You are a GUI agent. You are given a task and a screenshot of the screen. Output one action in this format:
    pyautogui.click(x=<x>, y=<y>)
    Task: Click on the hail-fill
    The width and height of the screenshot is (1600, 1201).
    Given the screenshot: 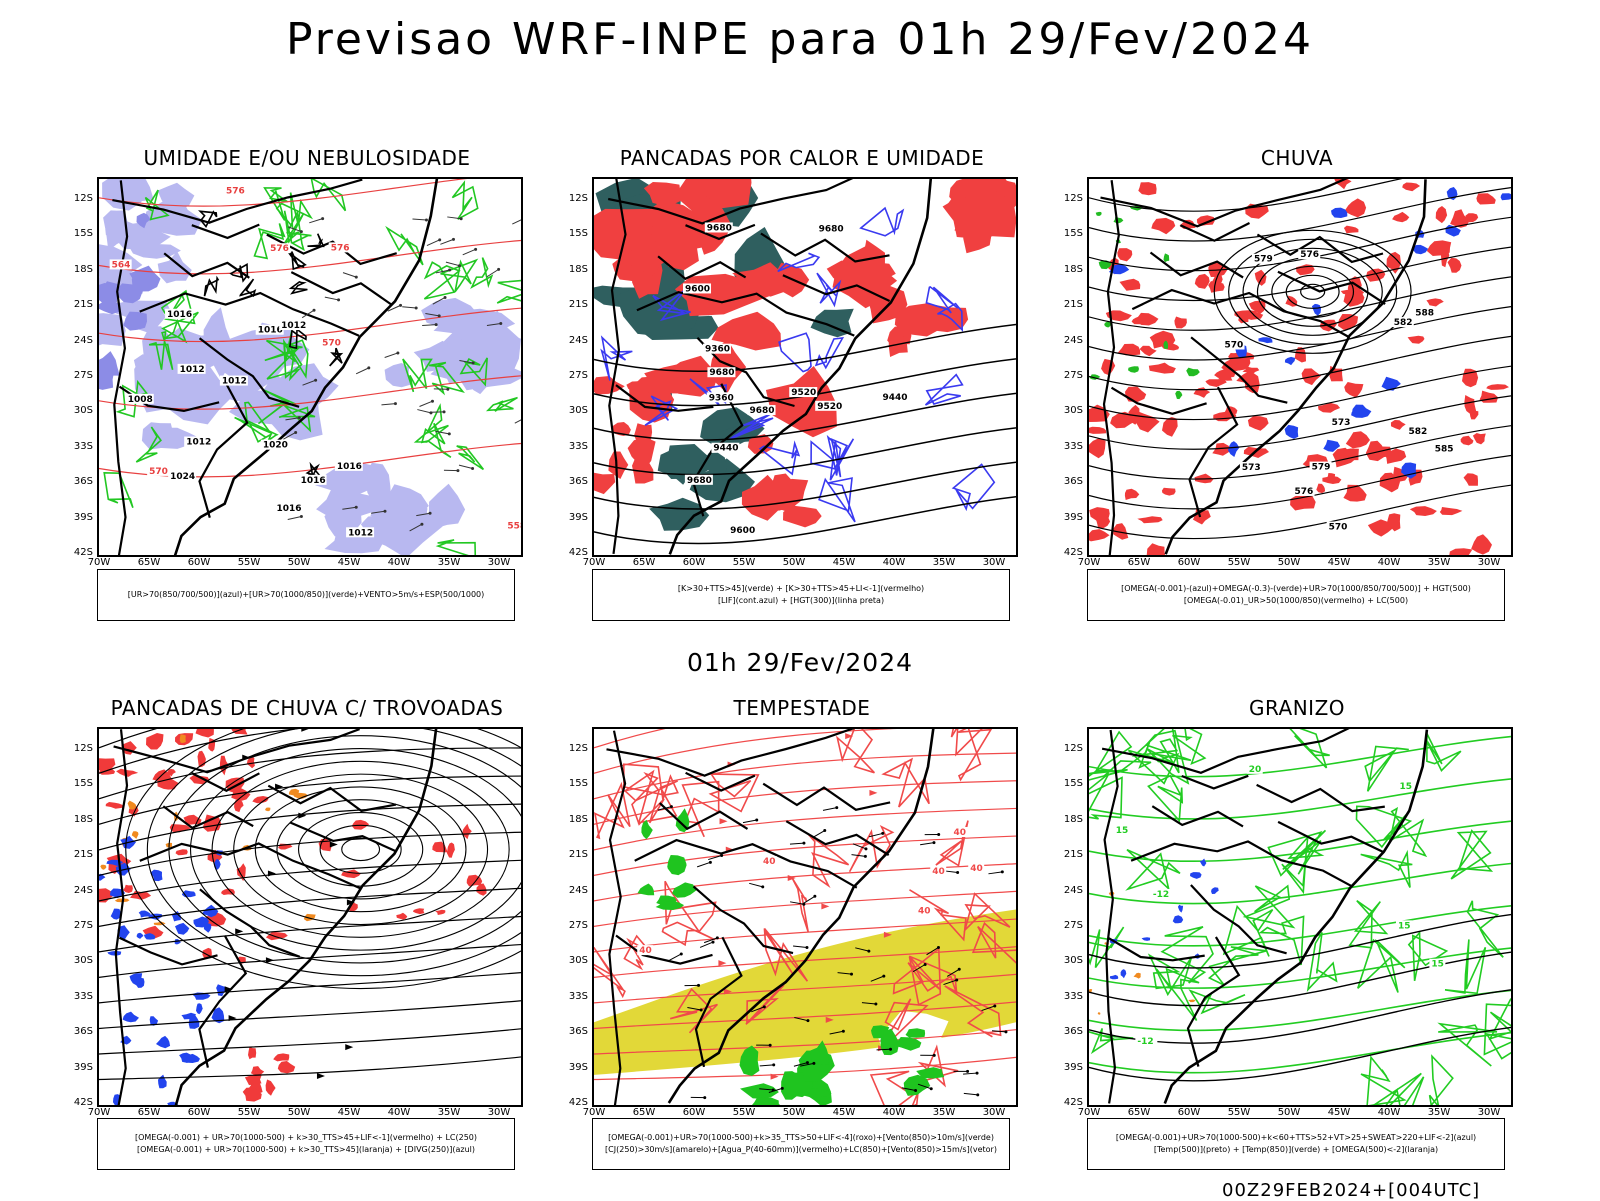 What is the action you would take?
    pyautogui.click(x=1178, y=919)
    